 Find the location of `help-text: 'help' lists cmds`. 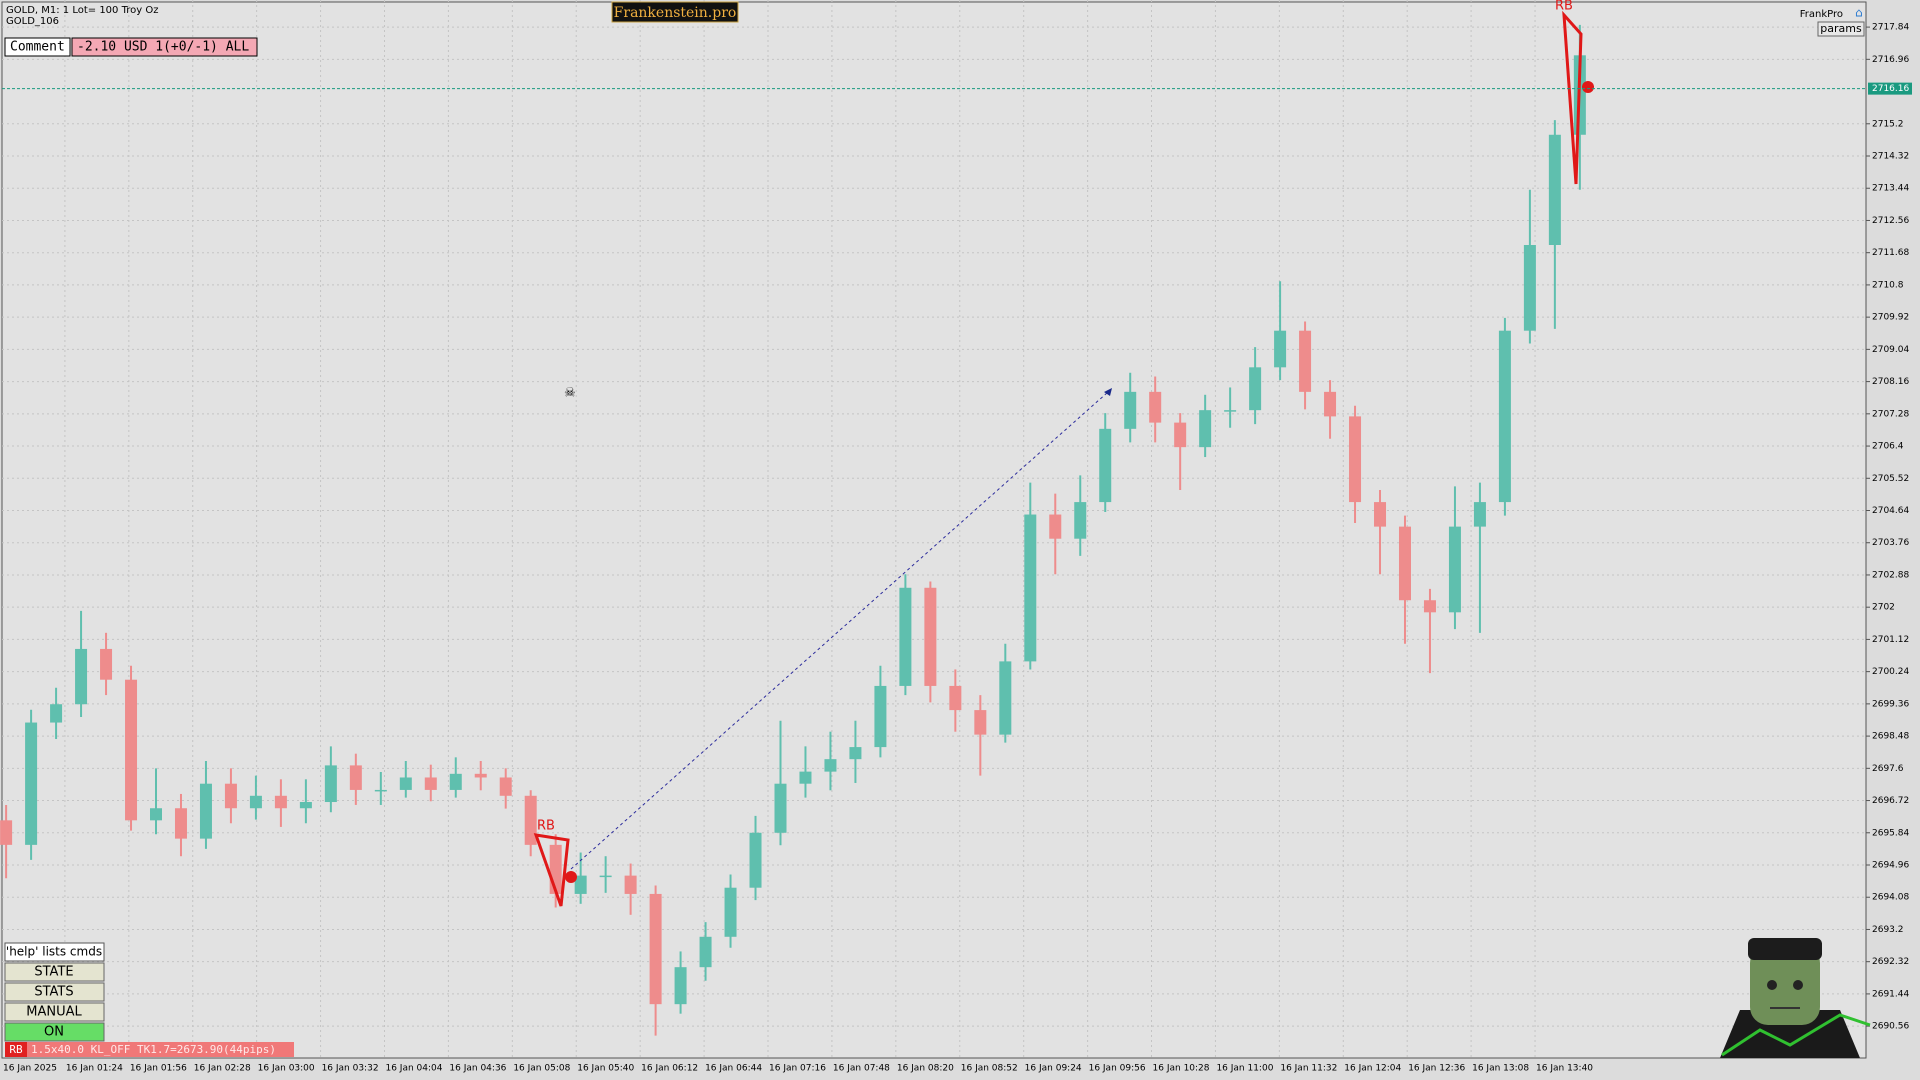

help-text: 'help' lists cmds is located at coordinates (54, 952).